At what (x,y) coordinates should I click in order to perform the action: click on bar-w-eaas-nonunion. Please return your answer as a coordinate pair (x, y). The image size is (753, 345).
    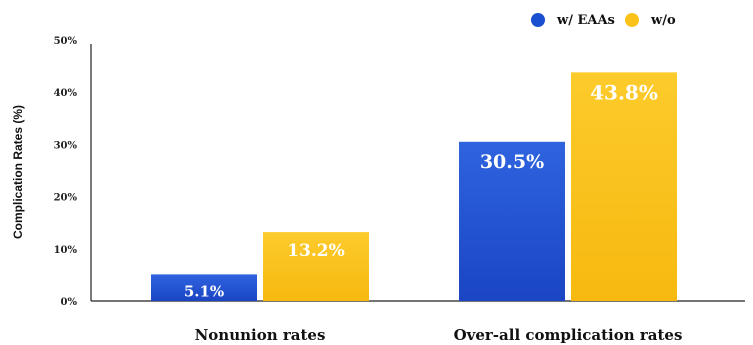
    Looking at the image, I should click on (204, 287).